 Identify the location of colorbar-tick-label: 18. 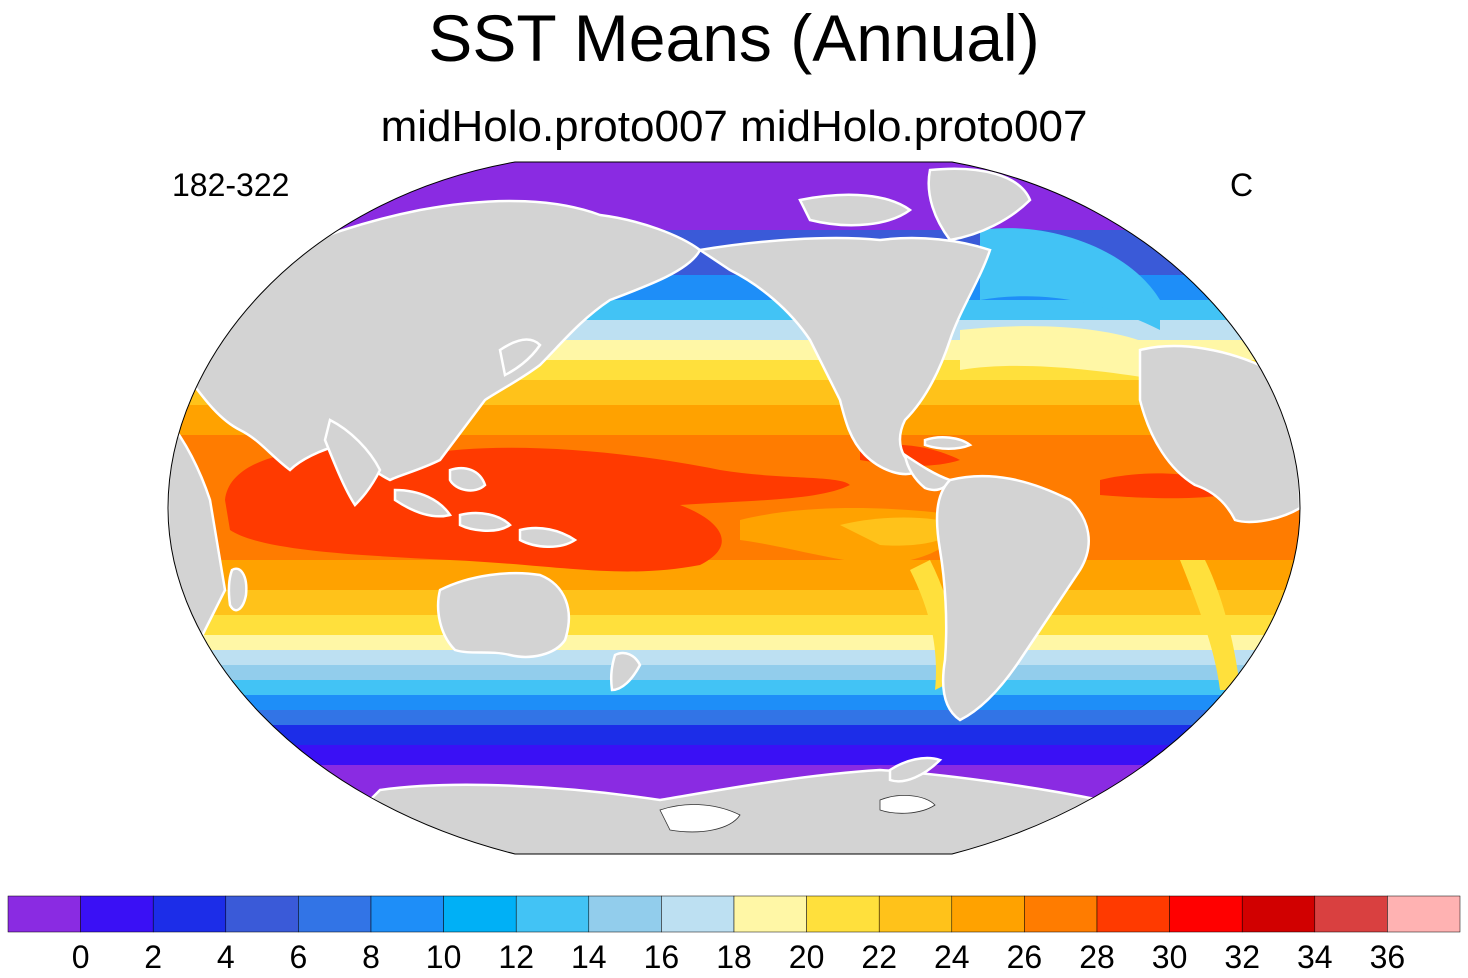
(734, 957).